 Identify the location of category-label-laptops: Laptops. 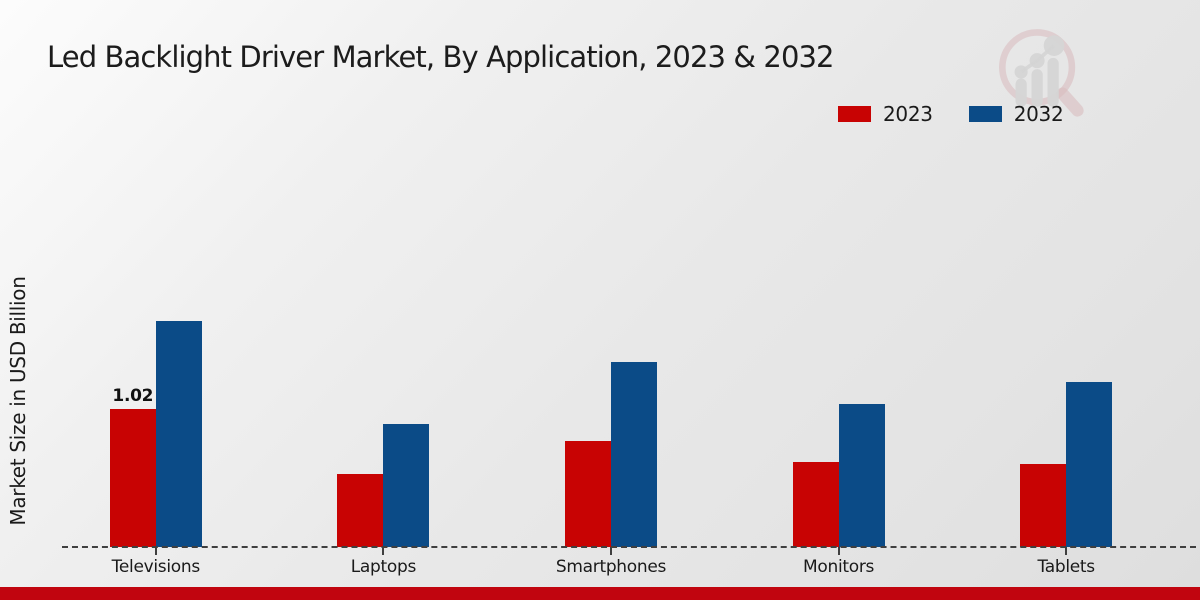
(383, 567).